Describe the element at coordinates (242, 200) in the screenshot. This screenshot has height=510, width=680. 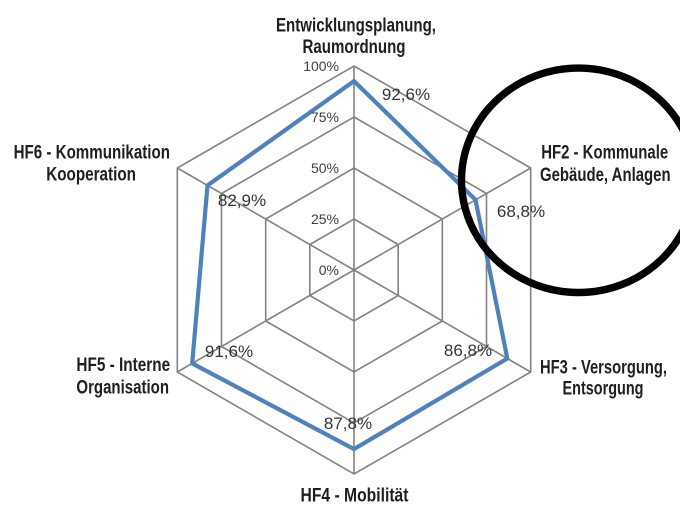
I see `svg-text: 82,9%` at that location.